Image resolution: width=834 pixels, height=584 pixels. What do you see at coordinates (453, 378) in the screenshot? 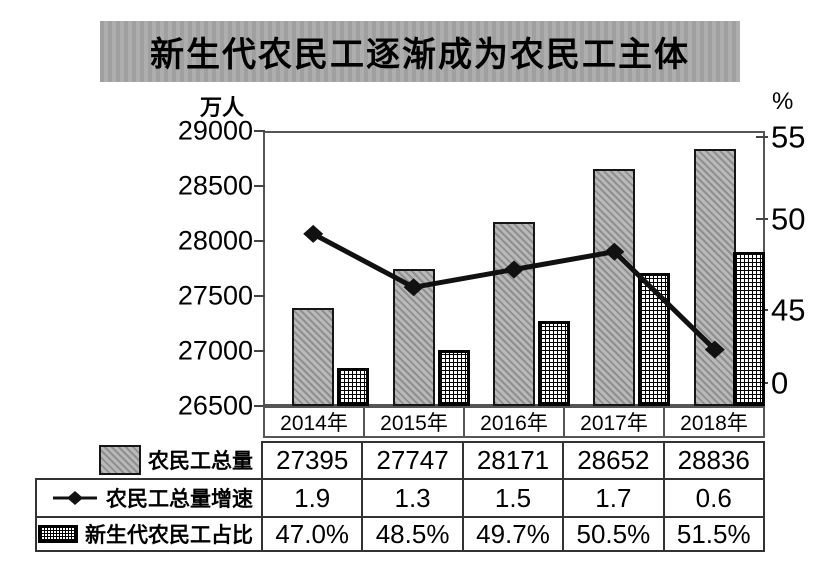
I see `proportion-bar-2015年` at bounding box center [453, 378].